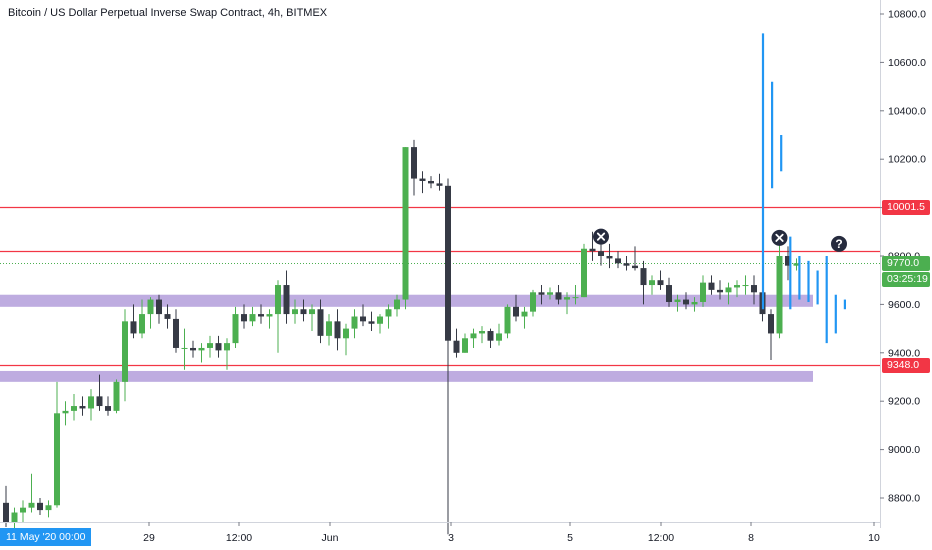 The height and width of the screenshot is (550, 932). Describe the element at coordinates (904, 402) in the screenshot. I see `price-tick-label: 9200.0` at that location.